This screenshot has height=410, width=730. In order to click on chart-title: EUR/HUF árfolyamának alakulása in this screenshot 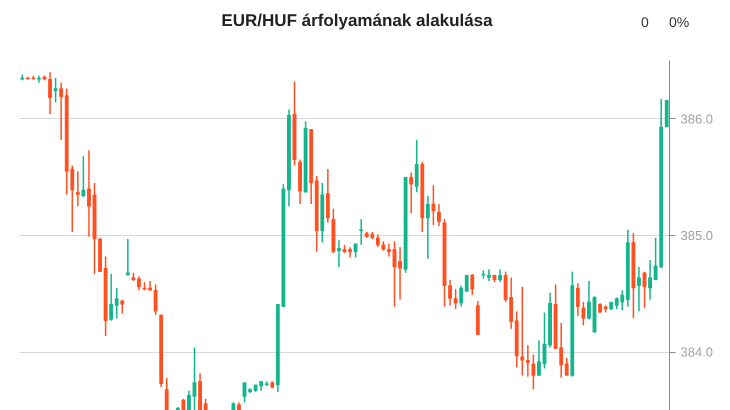, I will do `click(357, 20)`.